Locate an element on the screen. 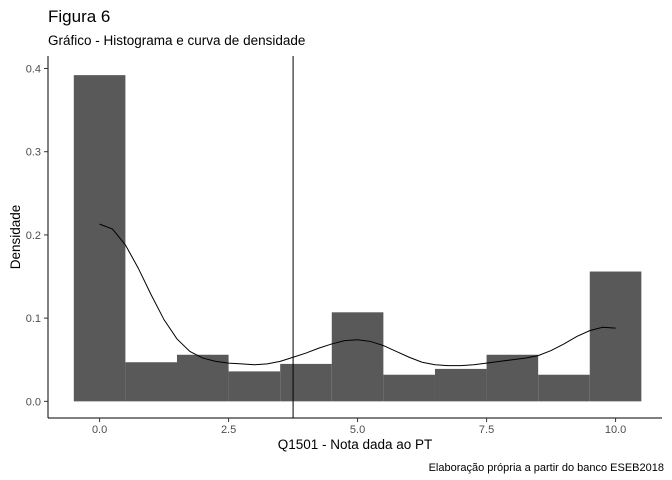  x-tick-label: 7.5 is located at coordinates (486, 430).